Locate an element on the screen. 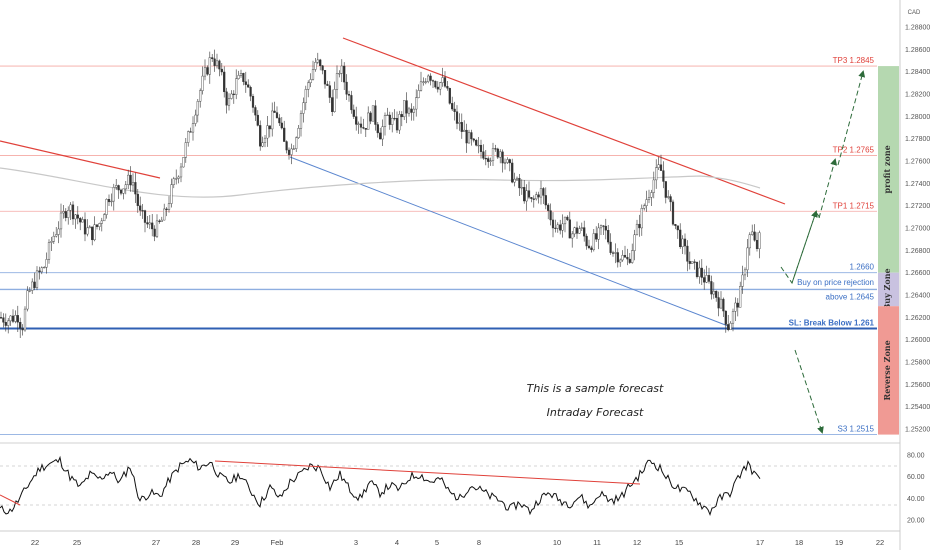 The width and height of the screenshot is (932, 550). price-tick-label: 1.28600 is located at coordinates (917, 50).